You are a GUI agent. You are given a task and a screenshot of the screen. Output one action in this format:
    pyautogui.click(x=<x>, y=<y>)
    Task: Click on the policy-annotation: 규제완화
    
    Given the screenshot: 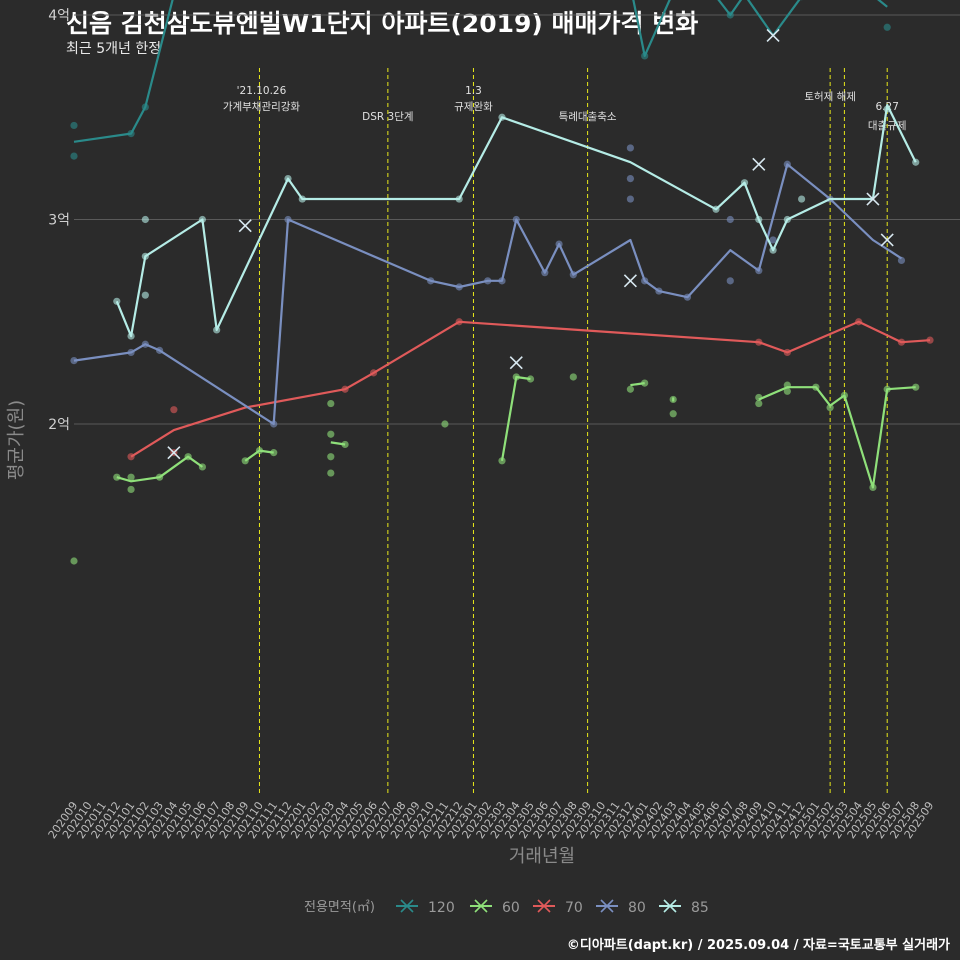 What is the action you would take?
    pyautogui.click(x=473, y=106)
    